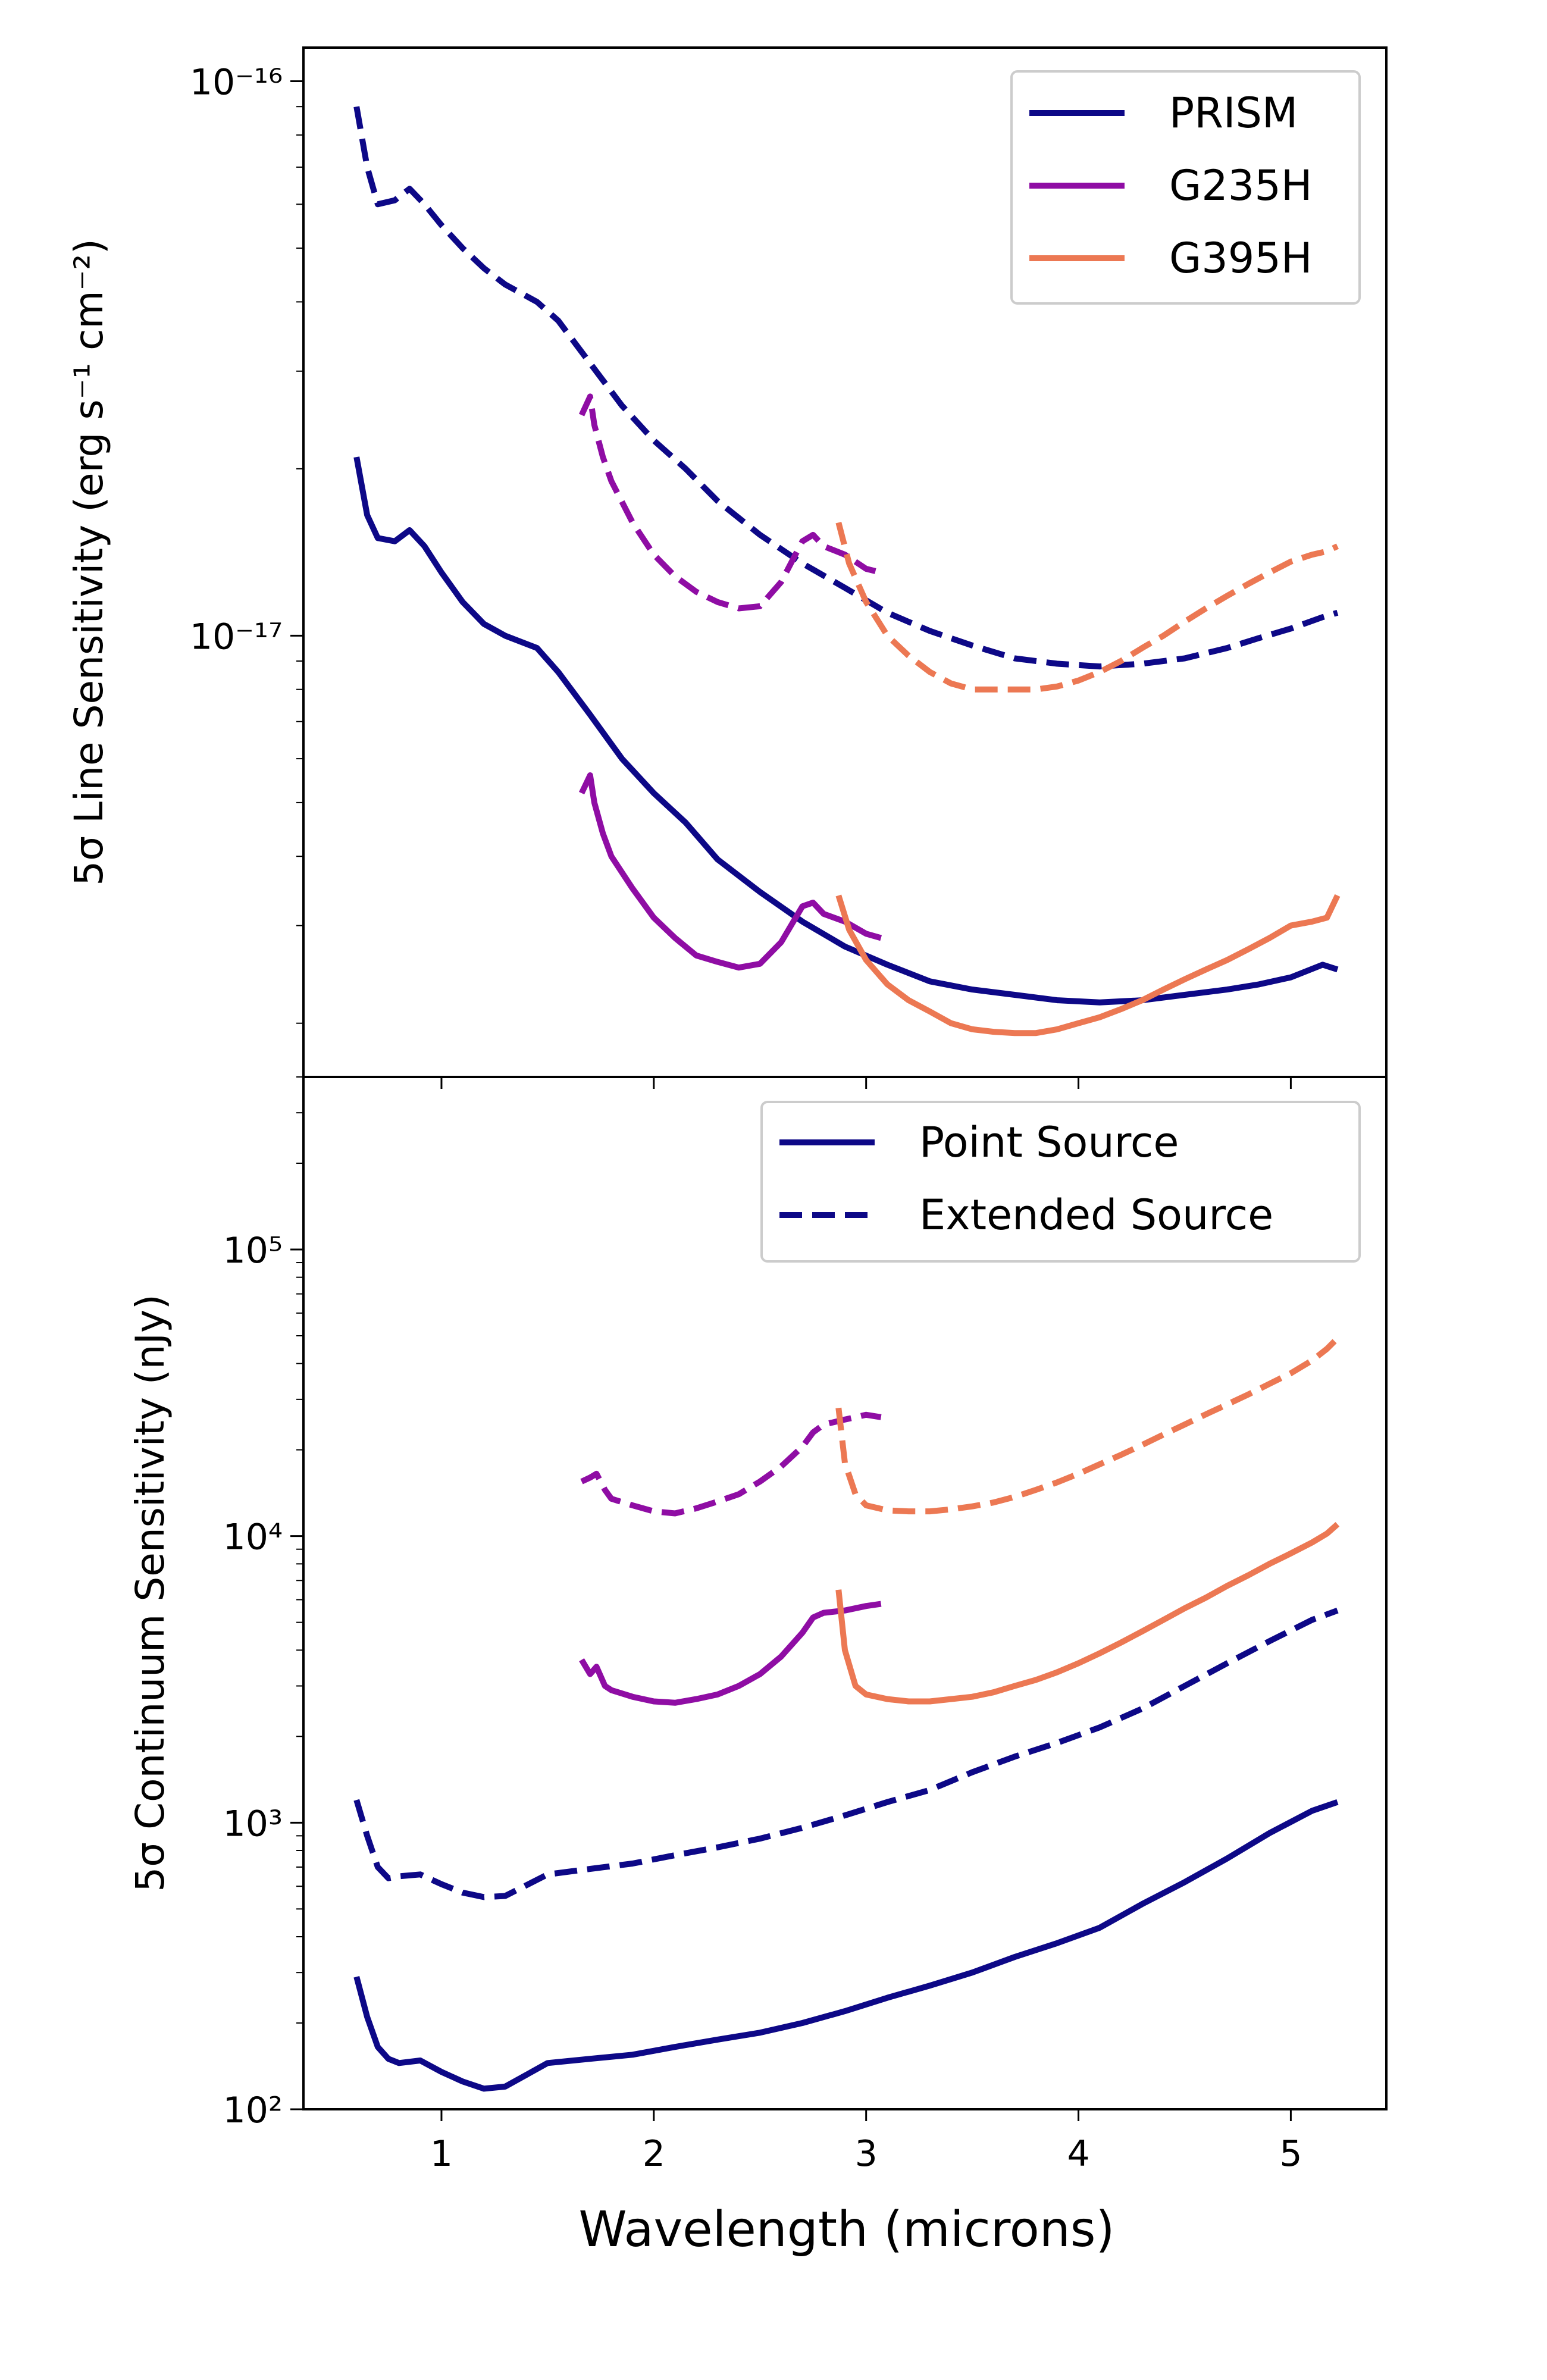  What do you see at coordinates (846, 1754) in the screenshot?
I see `series-line-prism-dashed` at bounding box center [846, 1754].